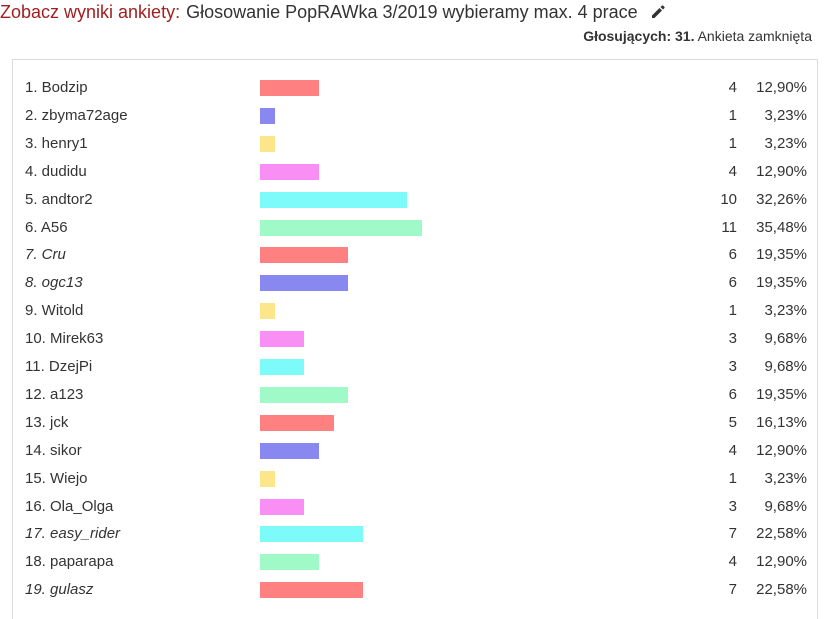  Describe the element at coordinates (415, 534) in the screenshot. I see `poll-result-row: 17. easy_rider 7 22,58%` at that location.